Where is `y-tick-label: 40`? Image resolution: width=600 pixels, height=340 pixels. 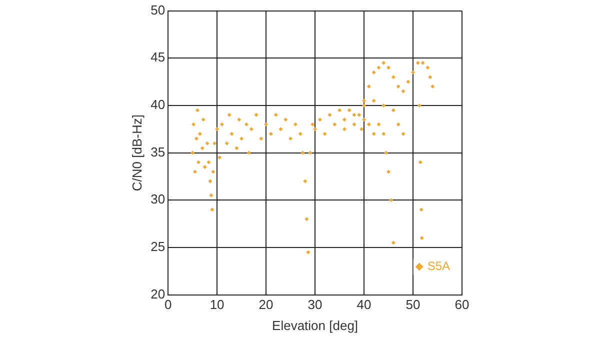
y-tick-label: 40 is located at coordinates (158, 104).